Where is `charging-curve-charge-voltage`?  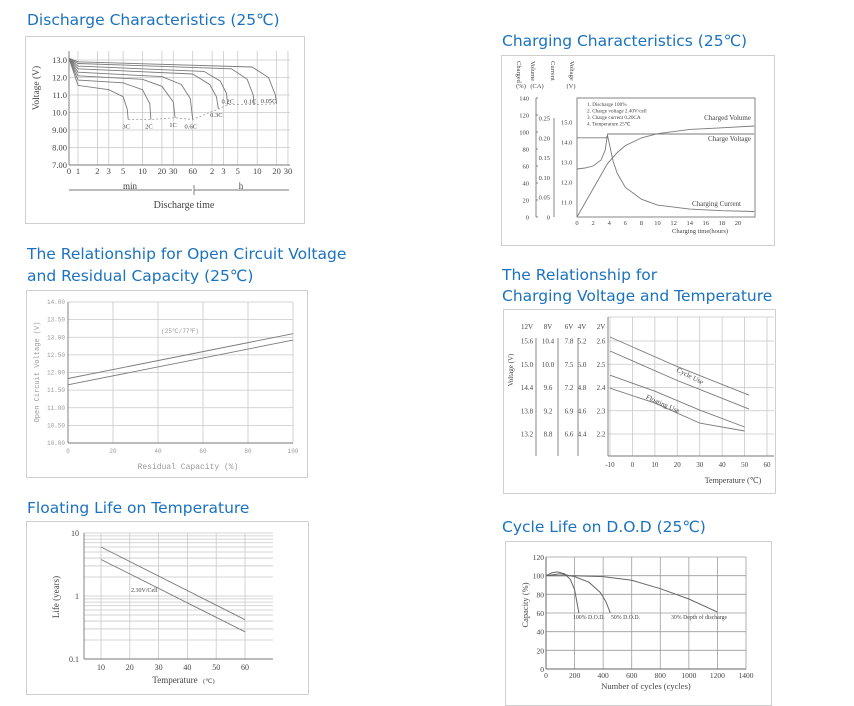 charging-curve-charge-voltage is located at coordinates (665, 151).